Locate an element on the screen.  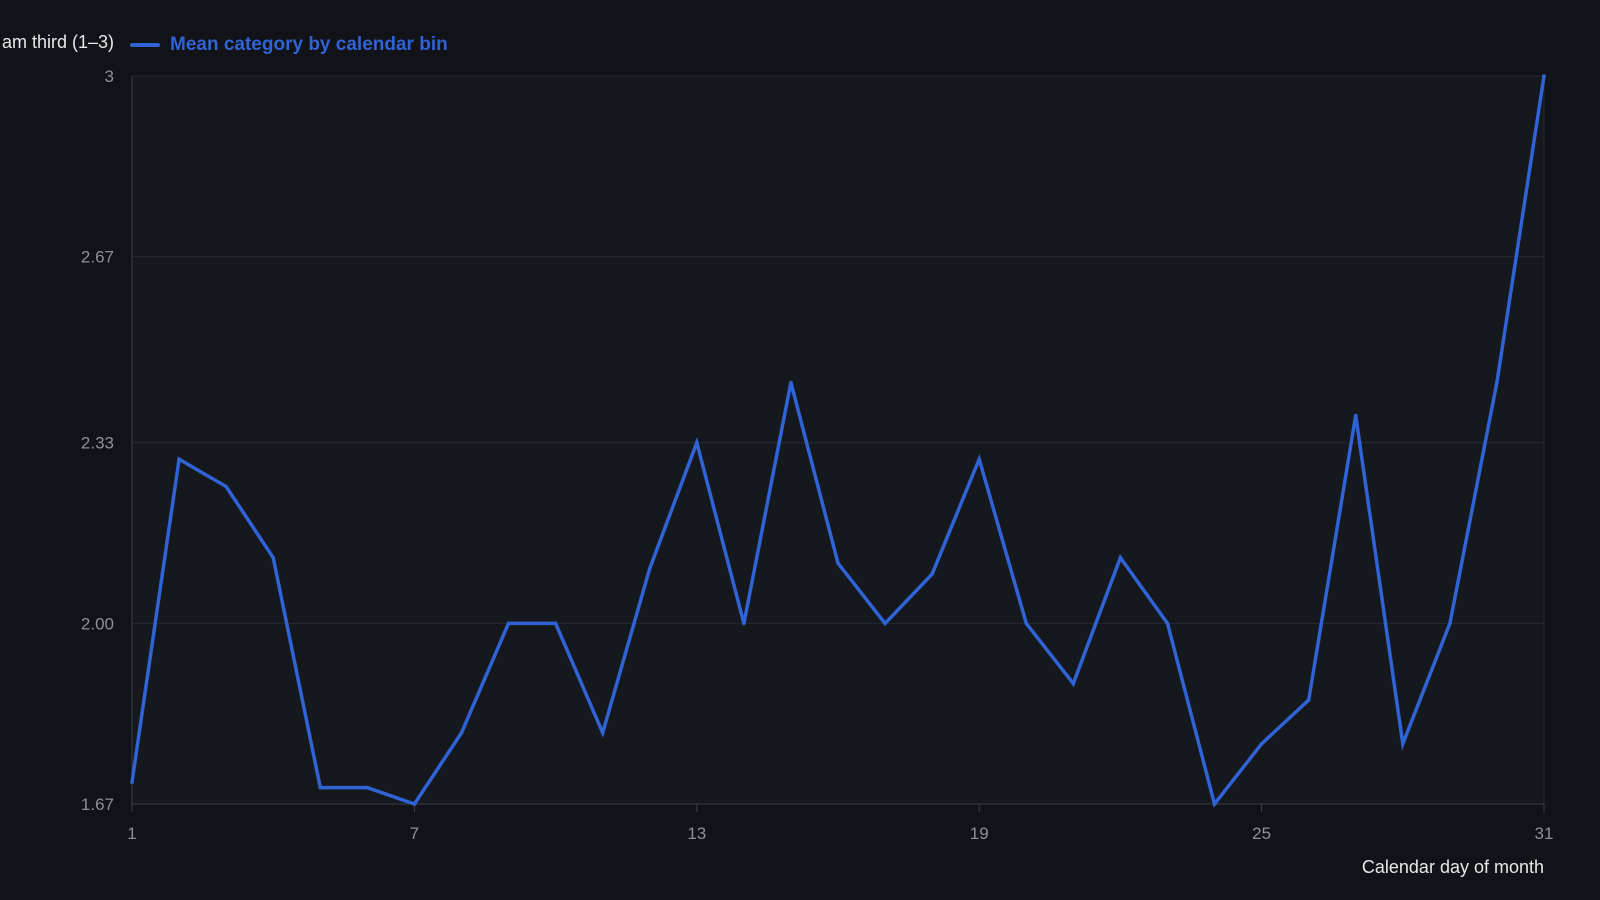
y-tick-label: 2.67 is located at coordinates (97, 257).